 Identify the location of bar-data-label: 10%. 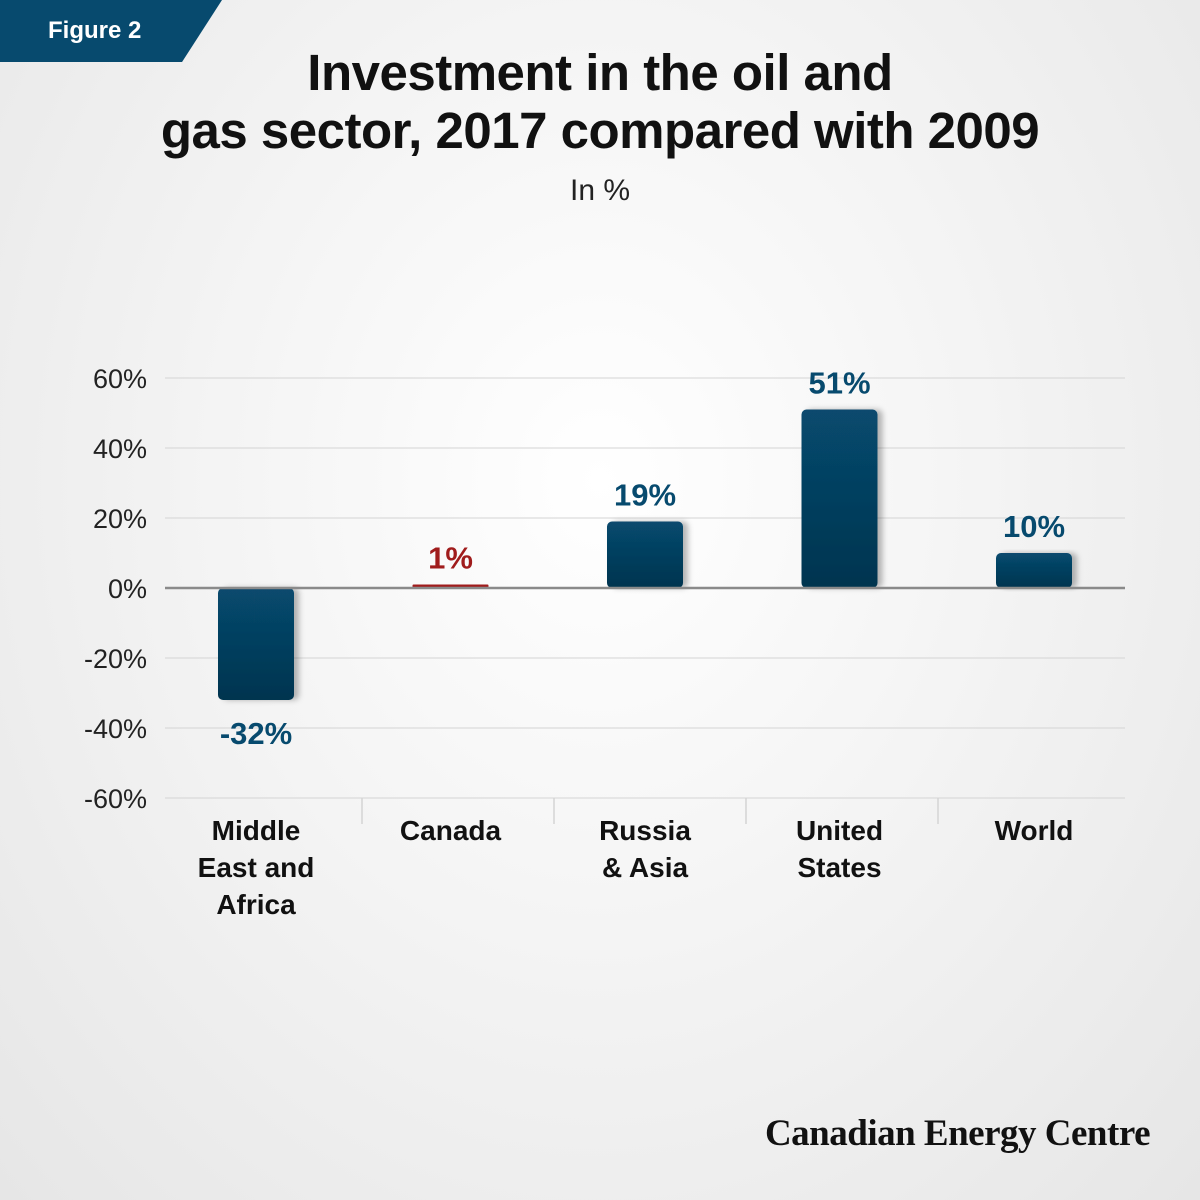
(1034, 526).